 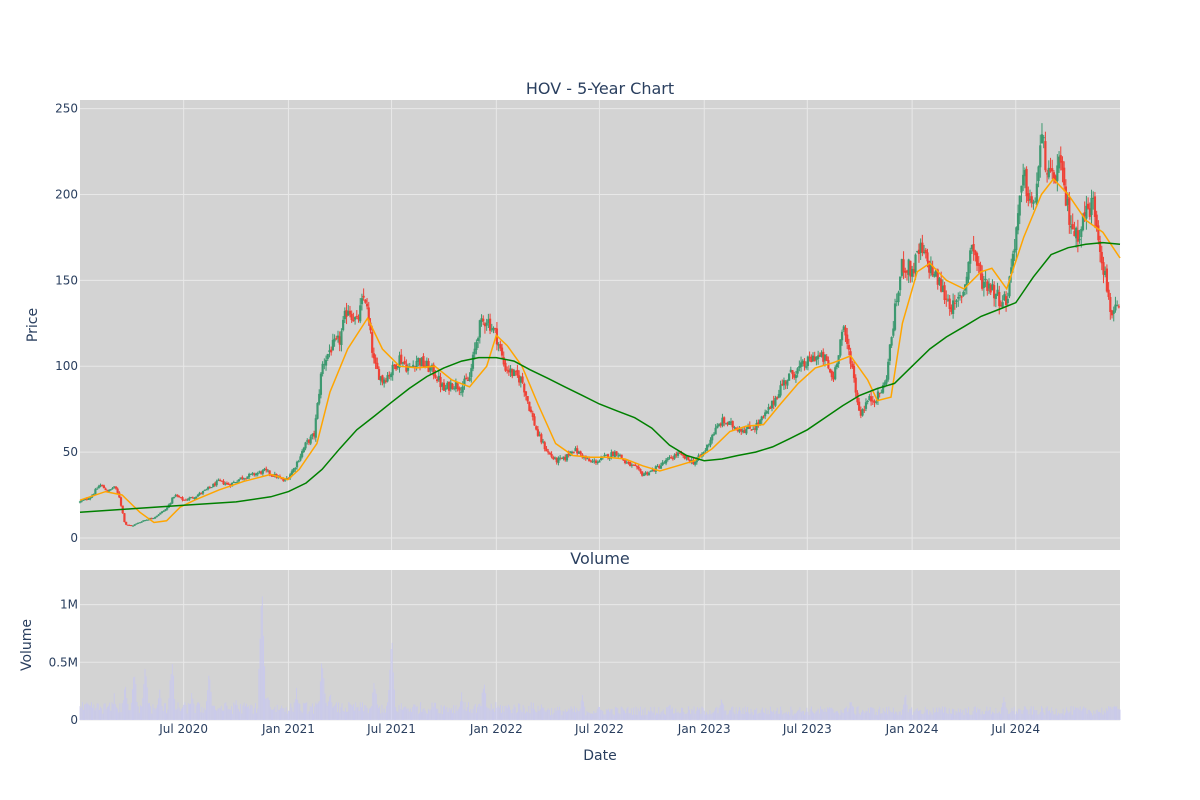 I want to click on price-chart-title: HOV - 5-Year Chart, so click(x=600, y=88).